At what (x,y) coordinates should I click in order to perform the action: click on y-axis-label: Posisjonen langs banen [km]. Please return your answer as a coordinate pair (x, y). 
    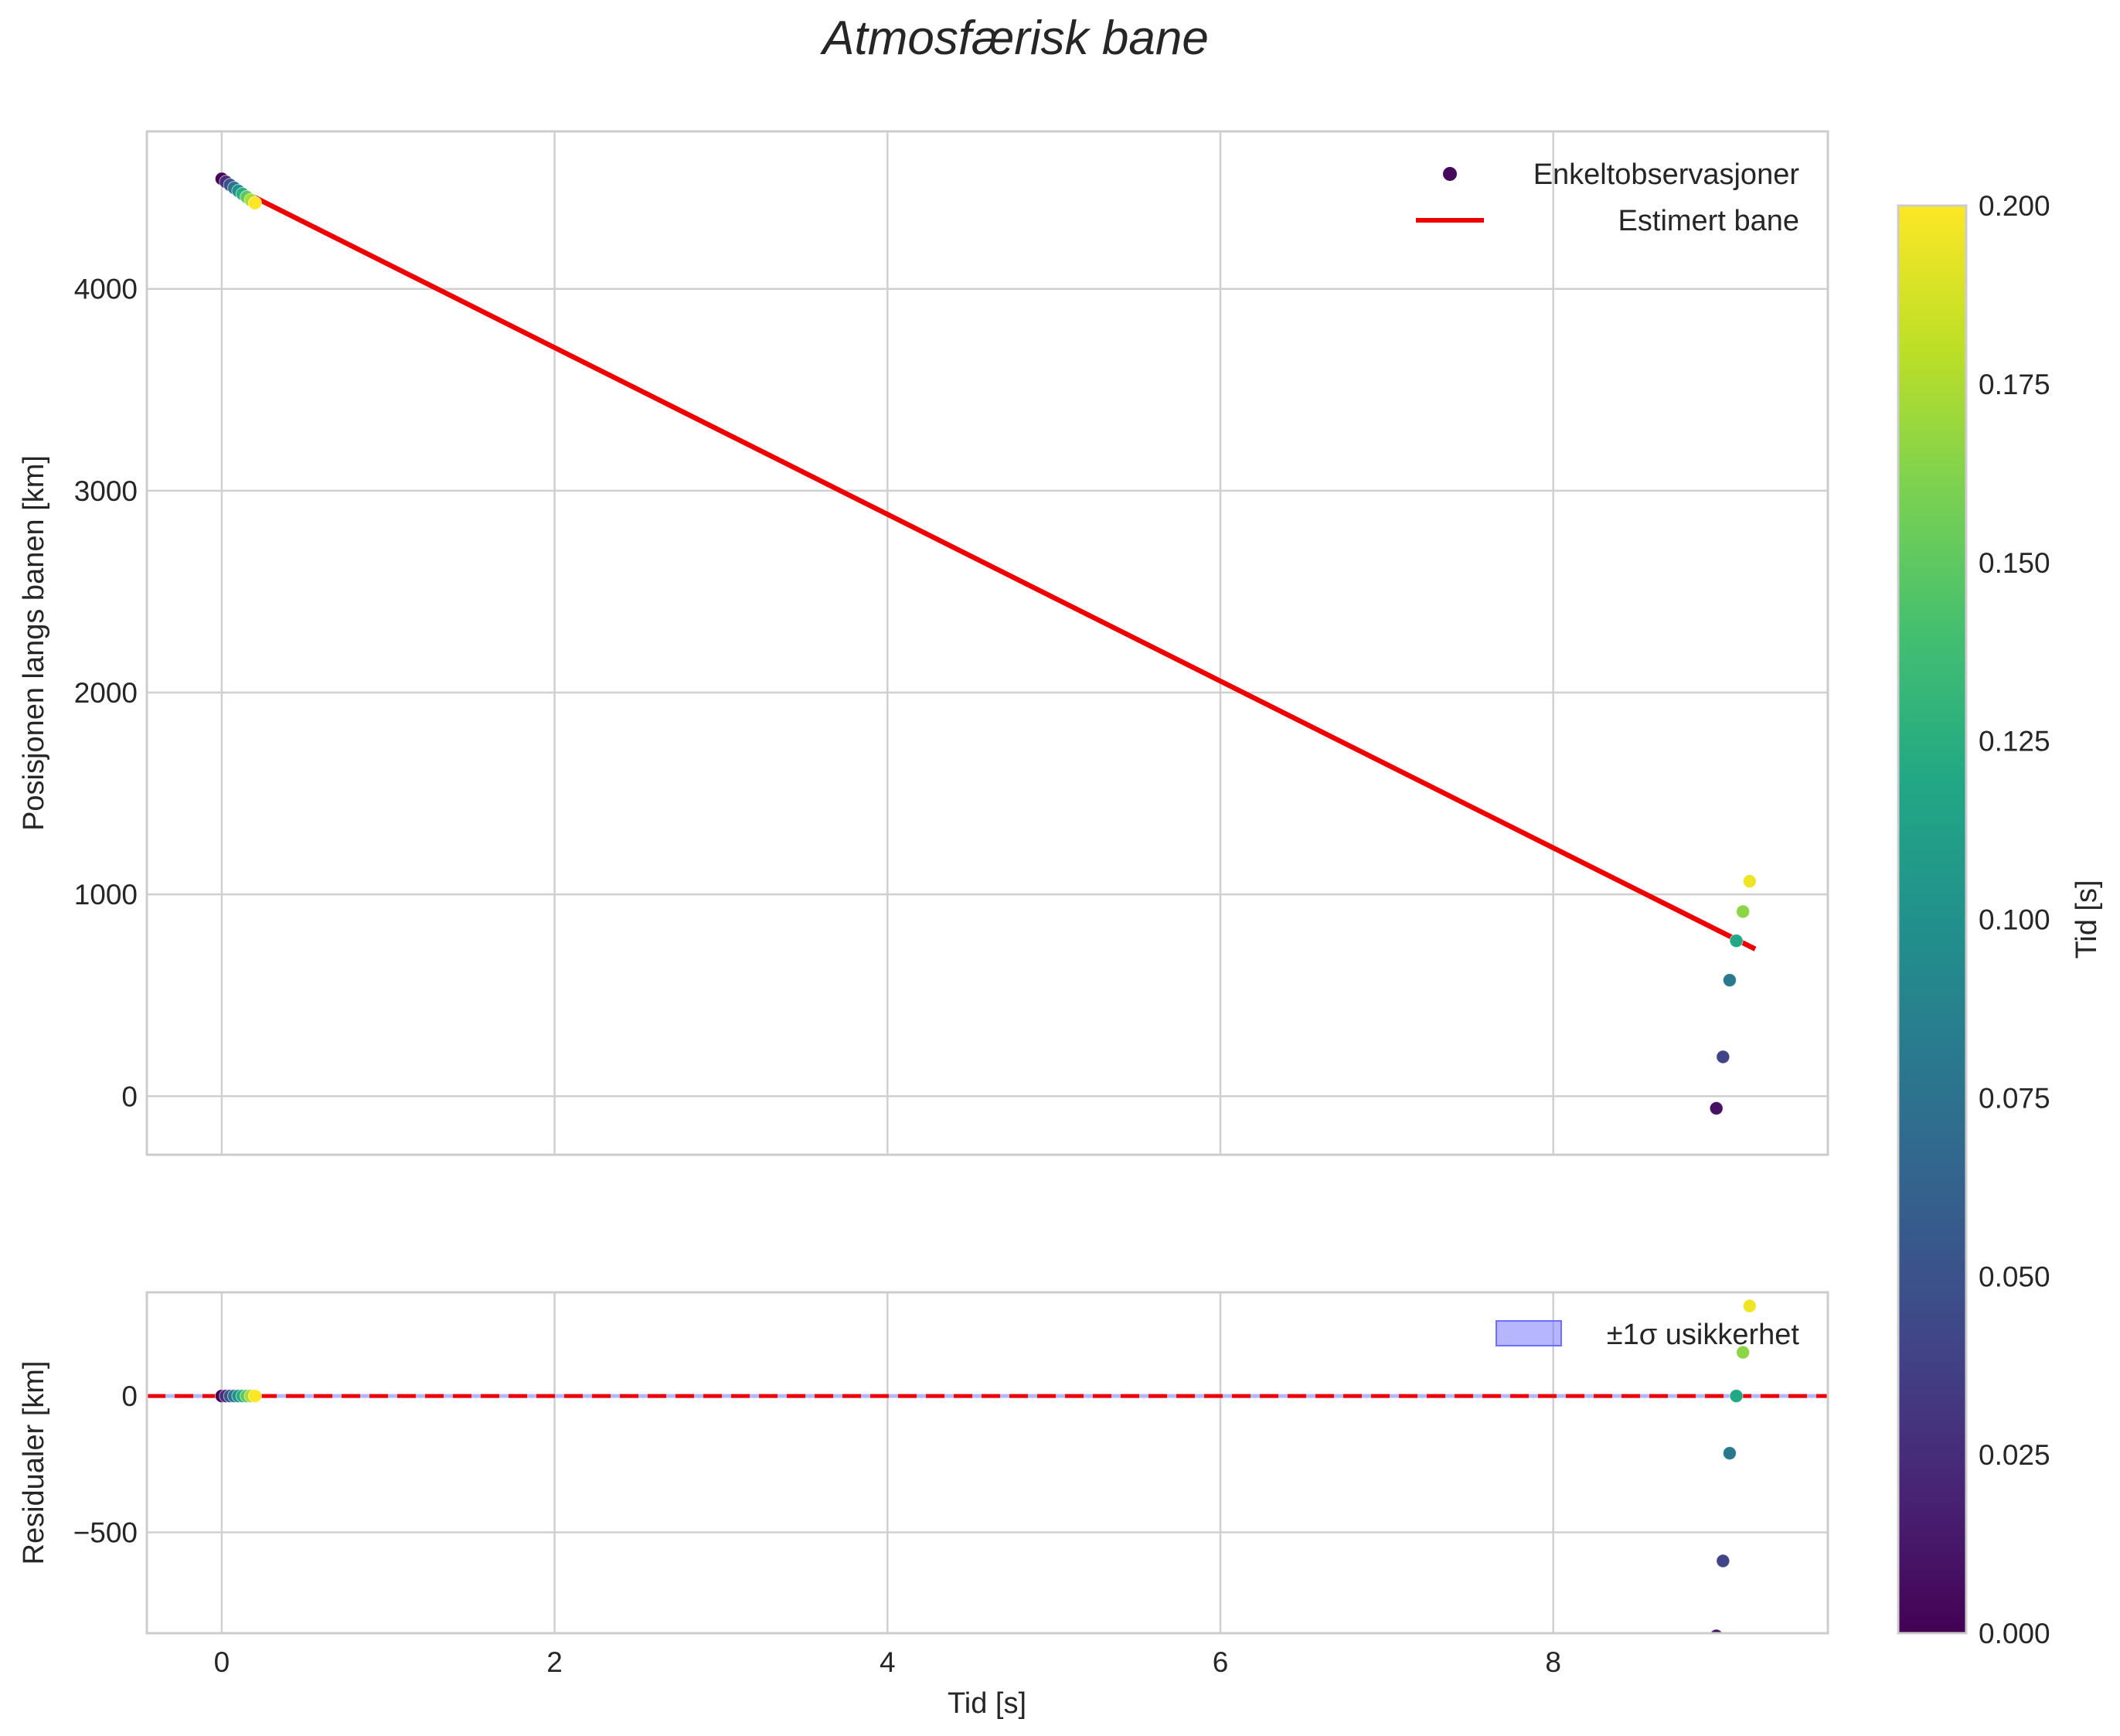
    Looking at the image, I should click on (34, 643).